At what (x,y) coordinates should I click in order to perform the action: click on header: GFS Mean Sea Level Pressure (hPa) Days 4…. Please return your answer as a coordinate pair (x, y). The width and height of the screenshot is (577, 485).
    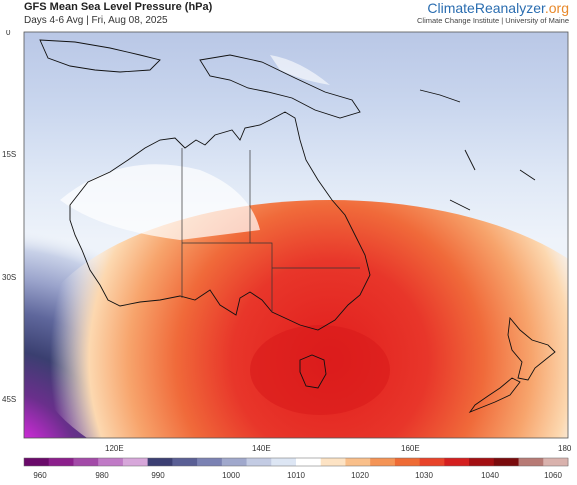
    Looking at the image, I should click on (288, 15).